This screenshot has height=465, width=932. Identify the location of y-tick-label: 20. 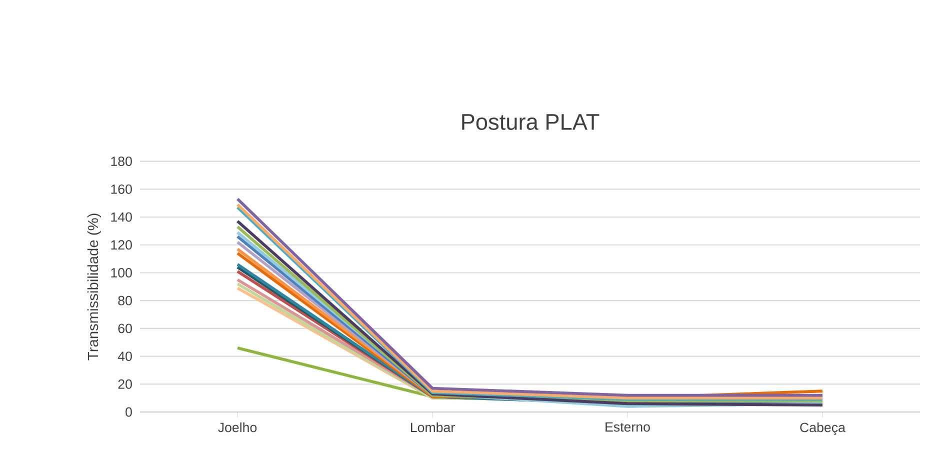
(125, 384).